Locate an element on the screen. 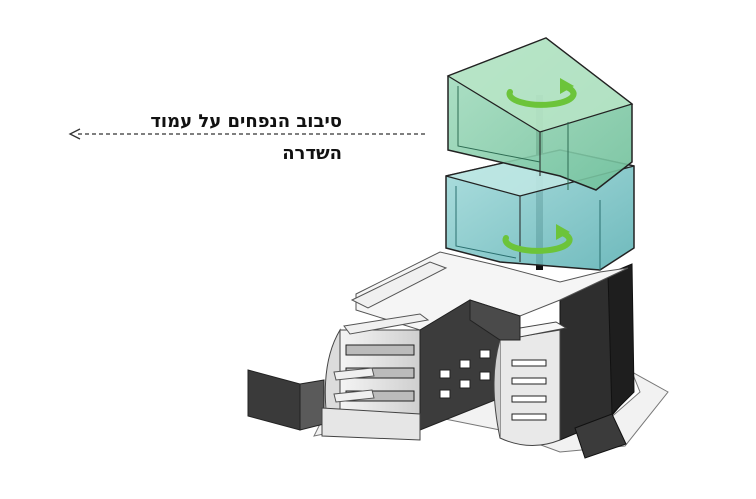 This screenshot has width=756, height=499. rear-block is located at coordinates (597, 361).